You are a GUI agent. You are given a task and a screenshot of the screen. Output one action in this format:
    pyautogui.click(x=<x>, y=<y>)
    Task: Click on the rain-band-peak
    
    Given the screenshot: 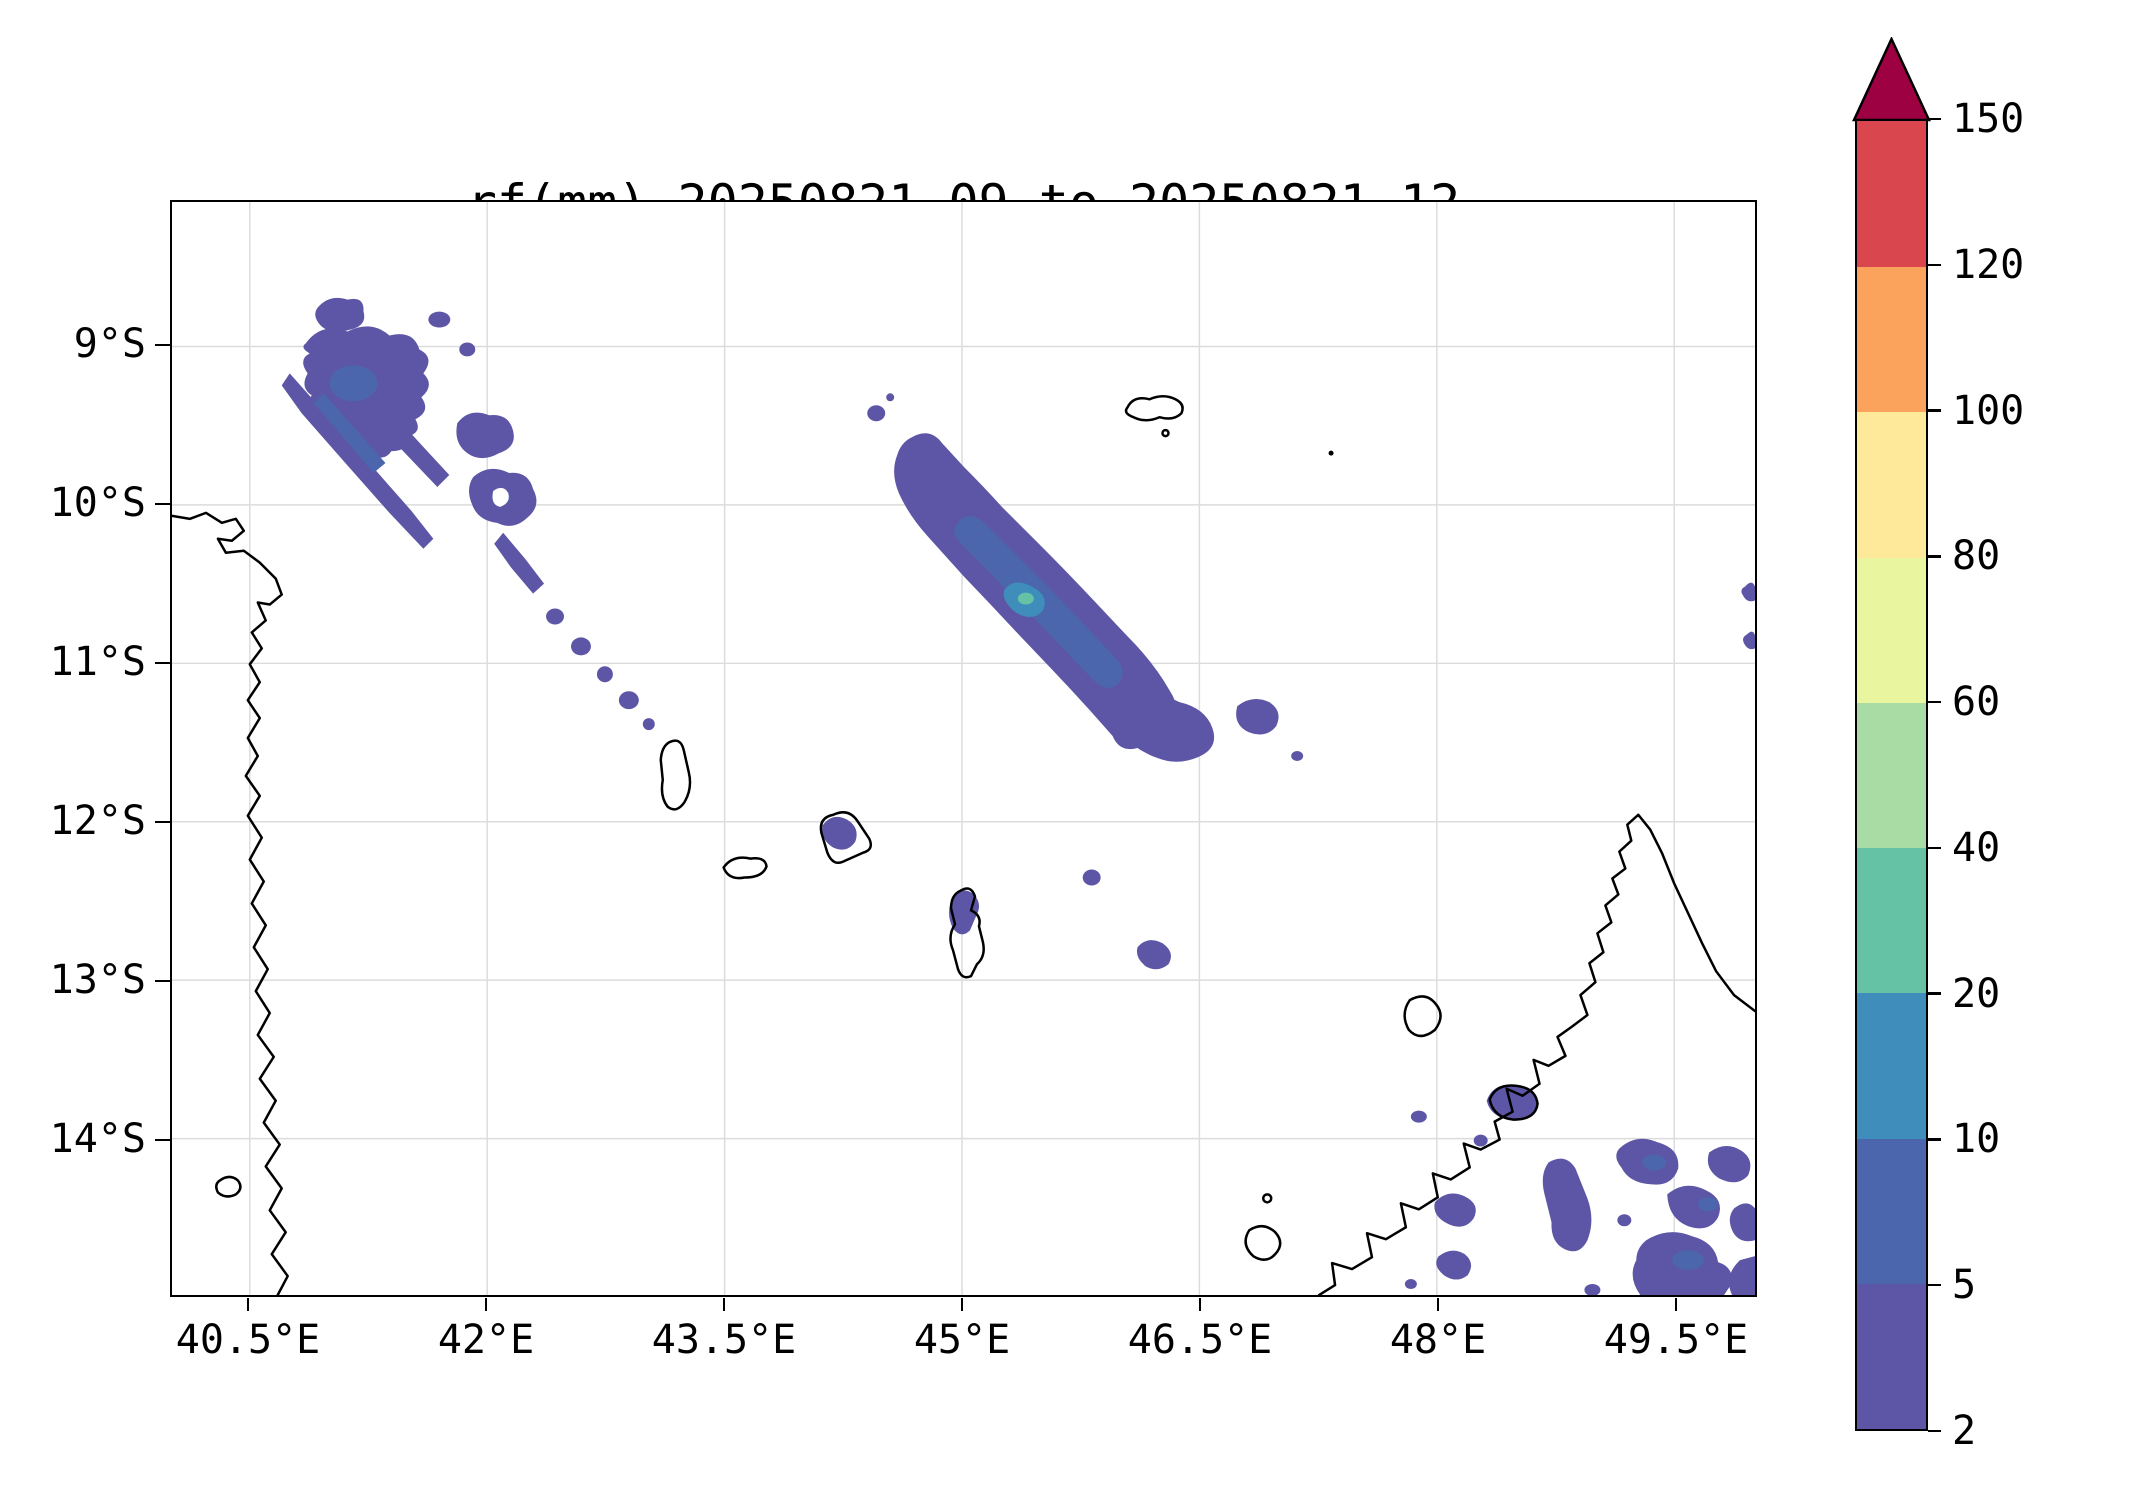 What is the action you would take?
    pyautogui.click(x=1025, y=598)
    